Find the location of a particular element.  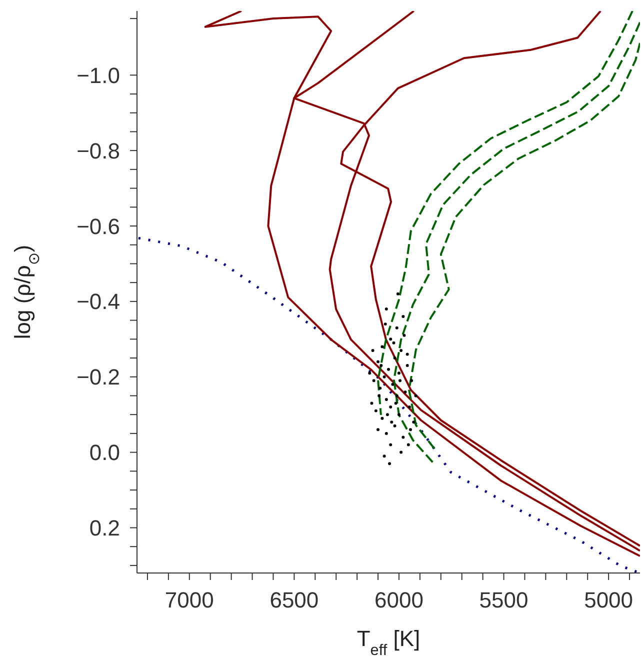

x-axis-title: T$_{eff}$ [K] is located at coordinates (388, 642).